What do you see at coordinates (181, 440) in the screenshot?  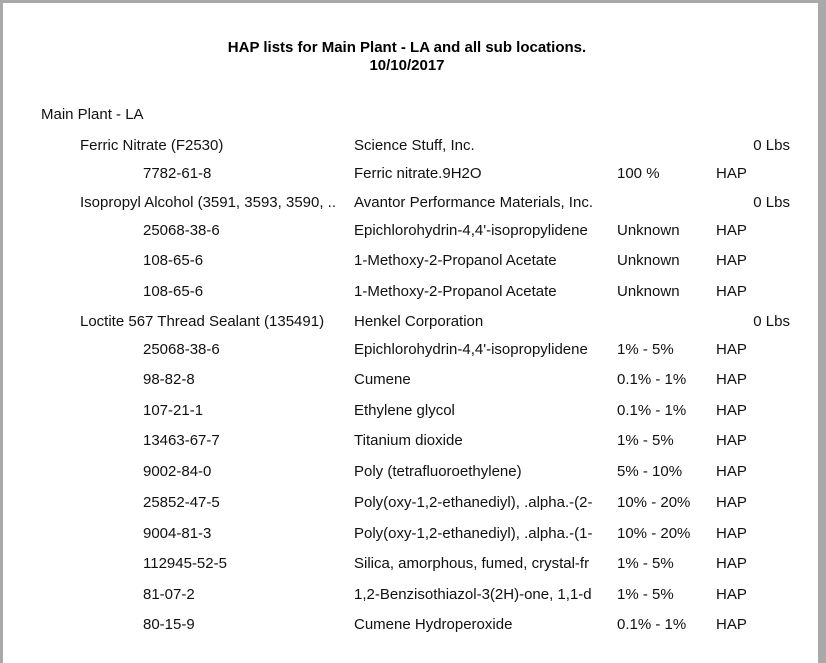 I see `component-cas: 13463-67-7` at bounding box center [181, 440].